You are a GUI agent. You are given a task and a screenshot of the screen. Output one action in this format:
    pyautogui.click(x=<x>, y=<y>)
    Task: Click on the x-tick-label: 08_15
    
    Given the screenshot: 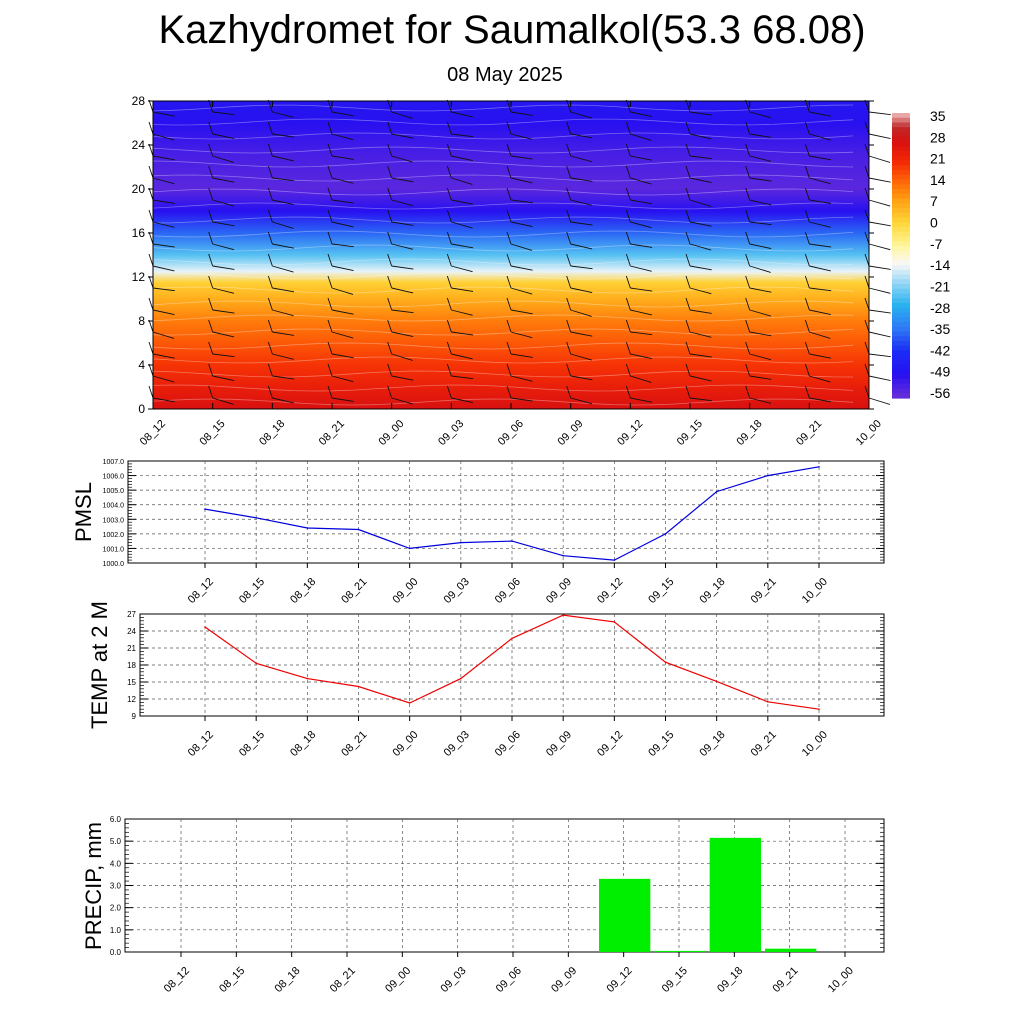 What is the action you would take?
    pyautogui.click(x=212, y=433)
    